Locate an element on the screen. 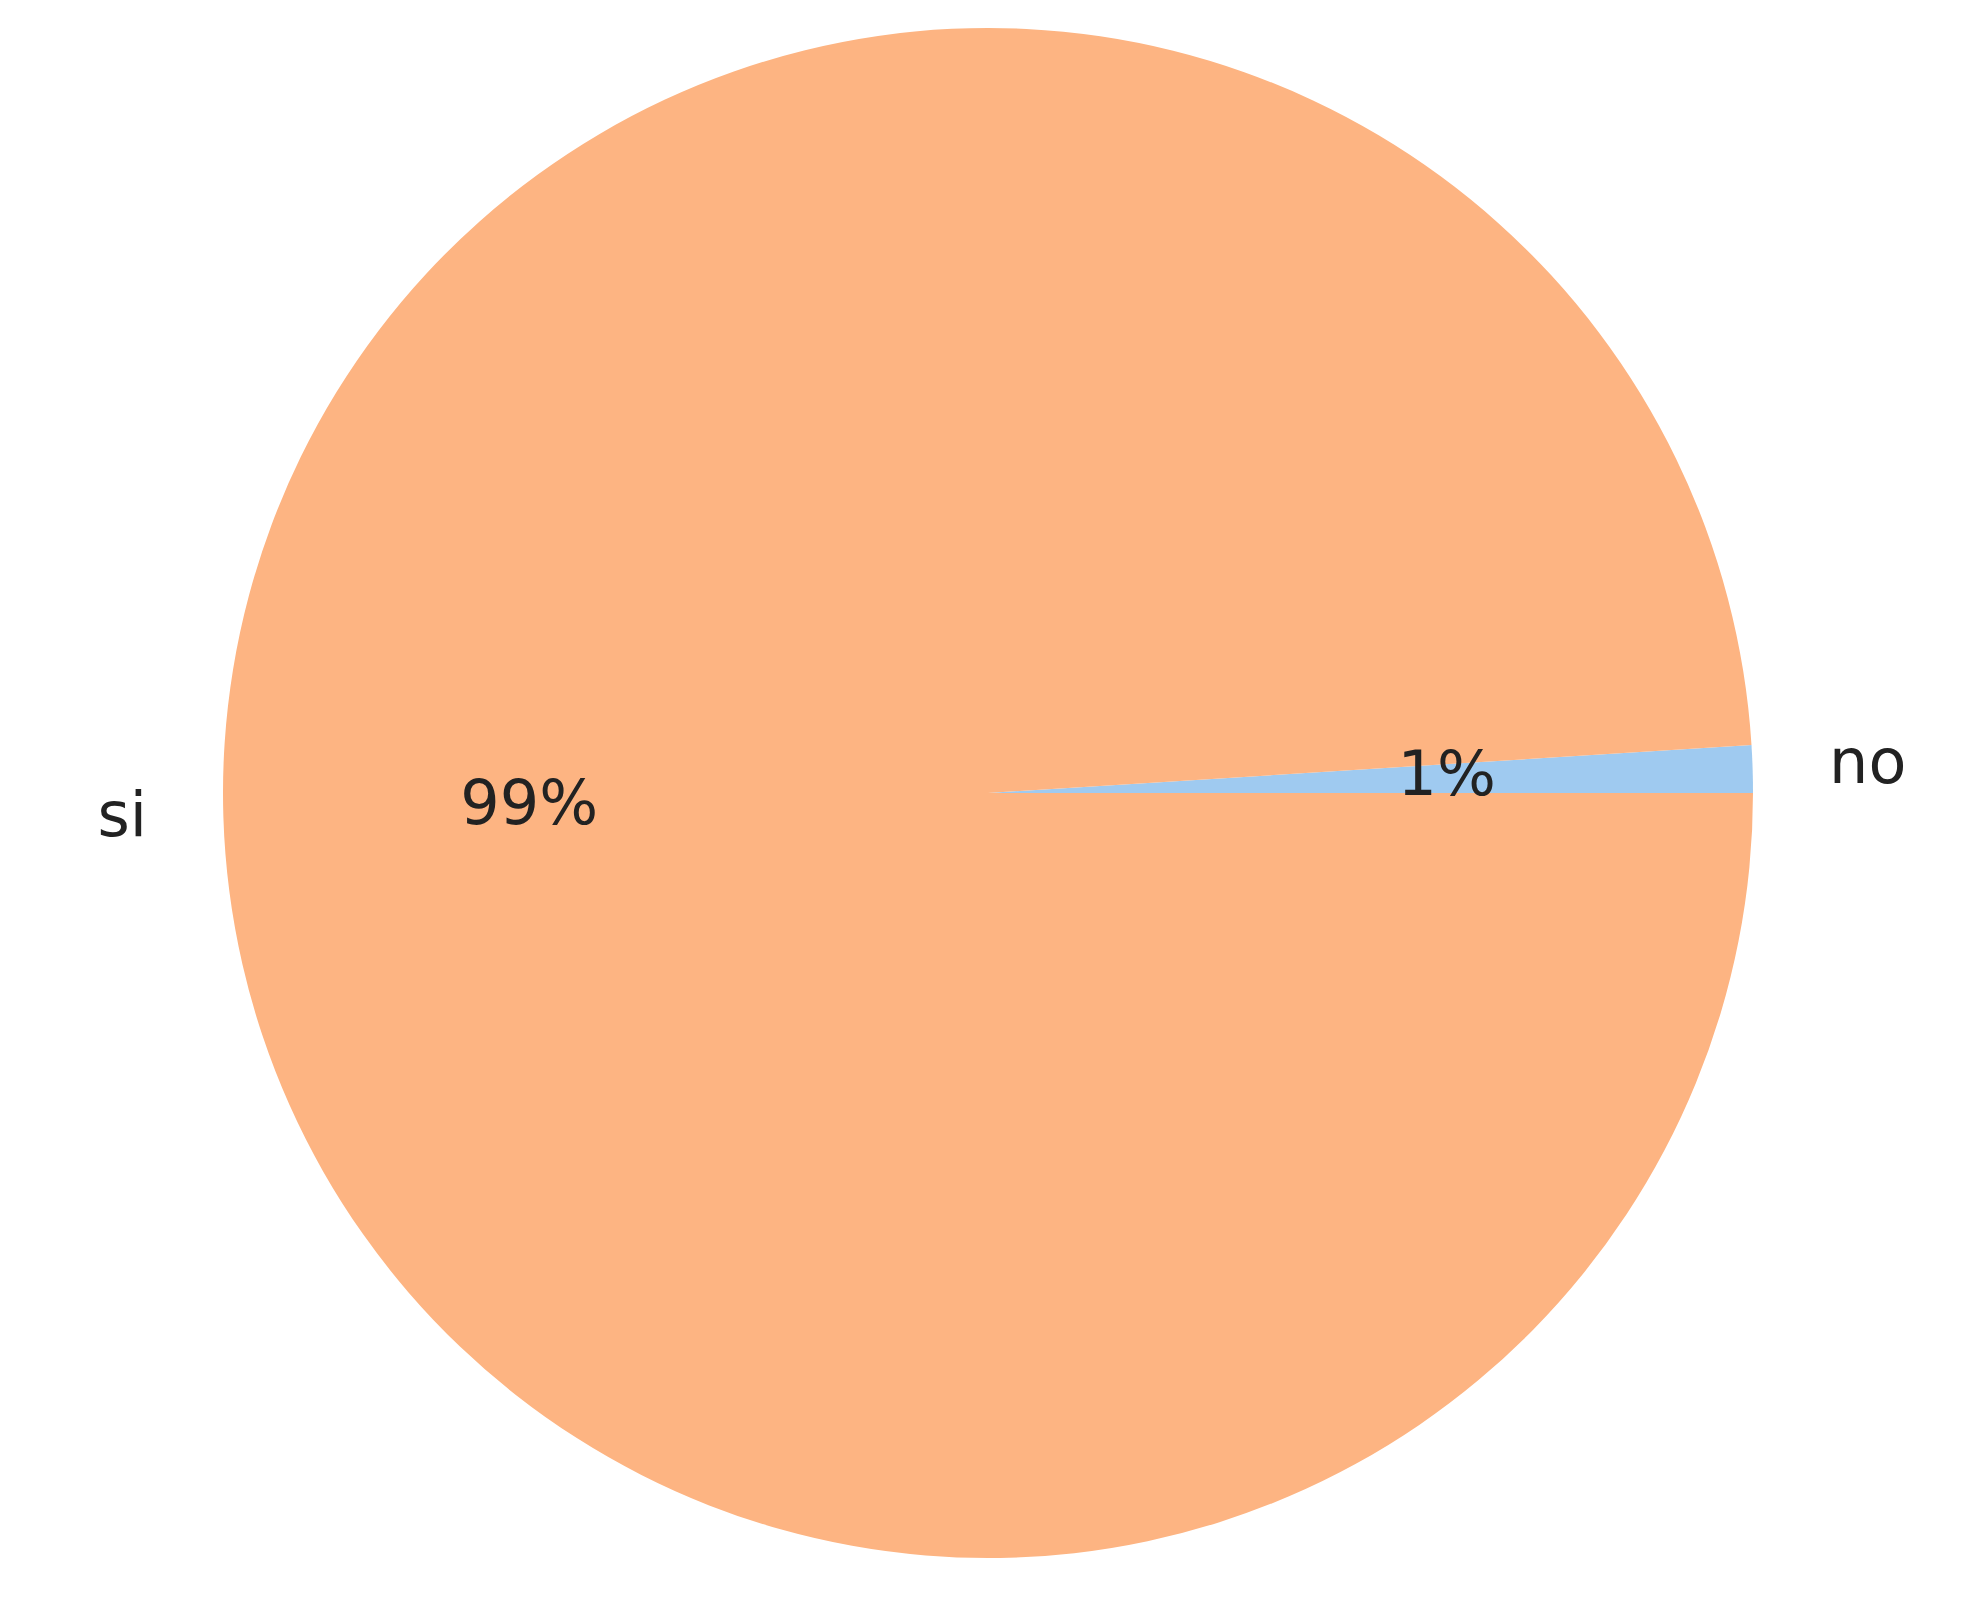 This screenshot has width=1983, height=1599. slice-label: si is located at coordinates (122, 814).